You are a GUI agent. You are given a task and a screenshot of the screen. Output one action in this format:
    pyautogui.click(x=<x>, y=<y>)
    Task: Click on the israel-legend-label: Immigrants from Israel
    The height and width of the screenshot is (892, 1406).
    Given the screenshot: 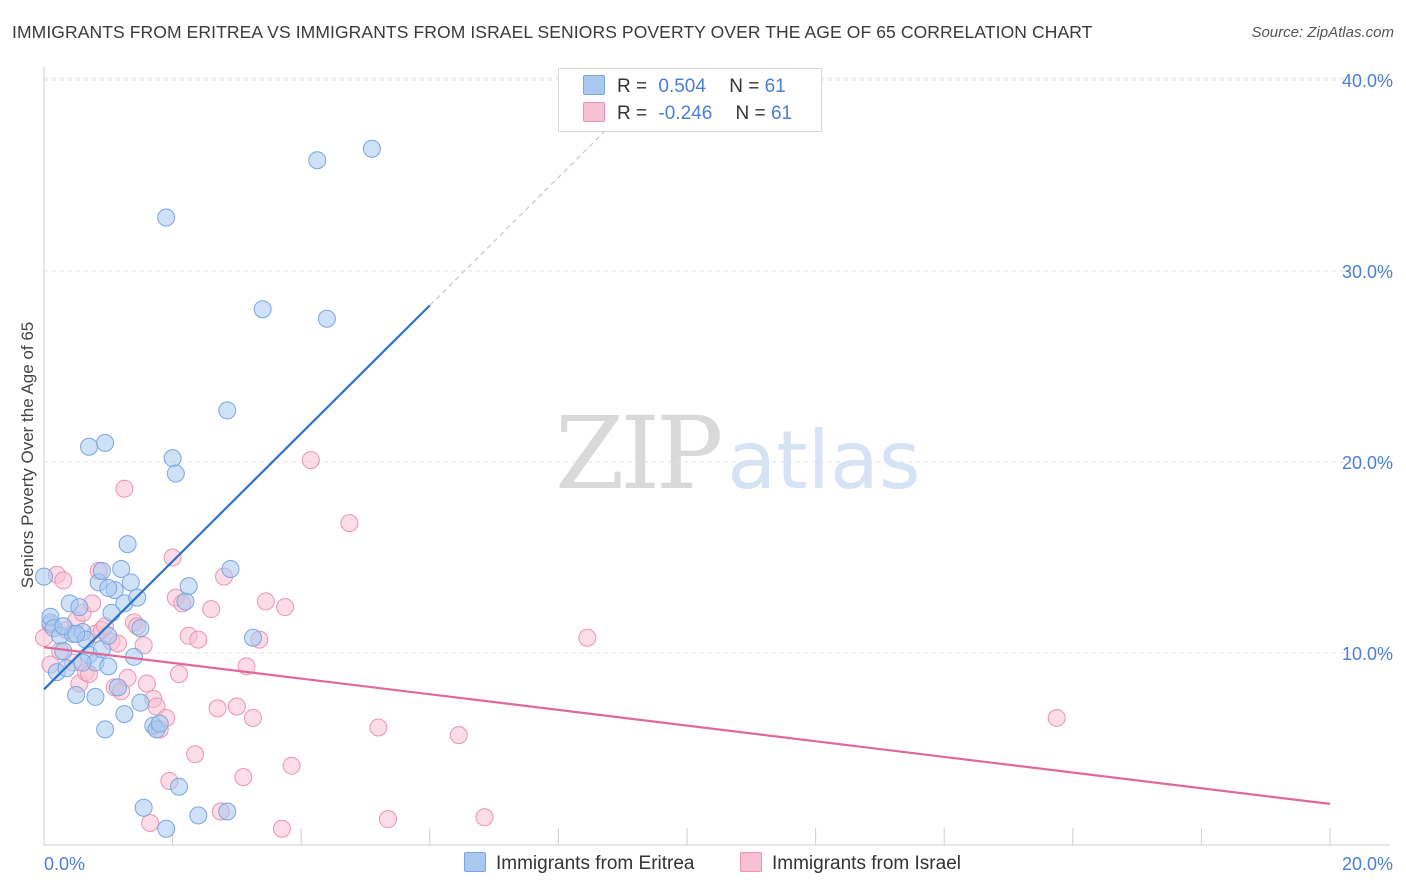 What is the action you would take?
    pyautogui.click(x=866, y=863)
    